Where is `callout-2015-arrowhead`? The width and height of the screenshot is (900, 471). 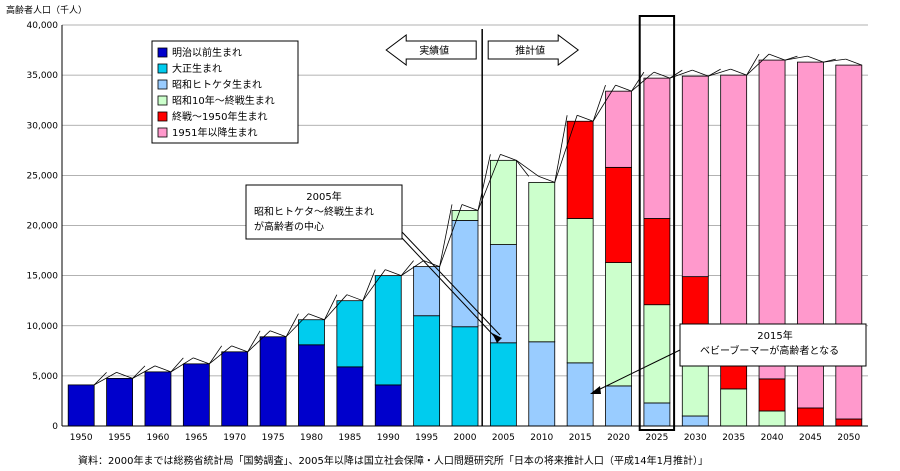 callout-2015-arrowhead is located at coordinates (595, 390).